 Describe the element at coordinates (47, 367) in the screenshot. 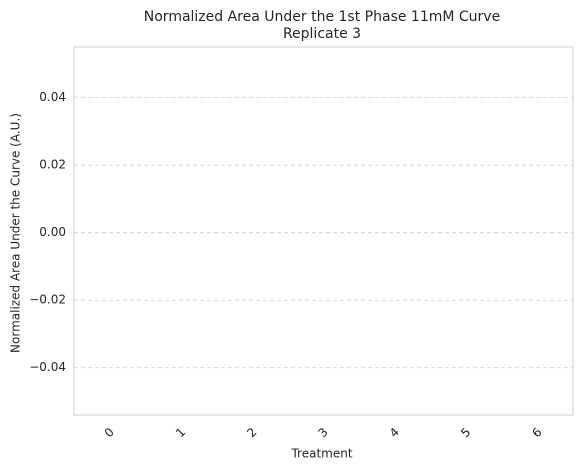

I see `y-tick-label: −0.04` at that location.